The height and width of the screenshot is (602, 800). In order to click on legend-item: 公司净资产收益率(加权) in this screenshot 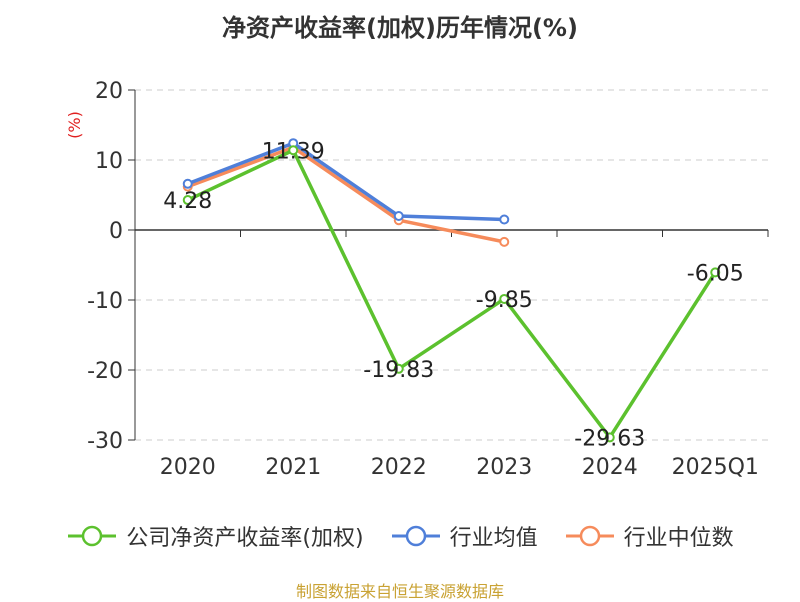, I will do `click(215, 536)`.